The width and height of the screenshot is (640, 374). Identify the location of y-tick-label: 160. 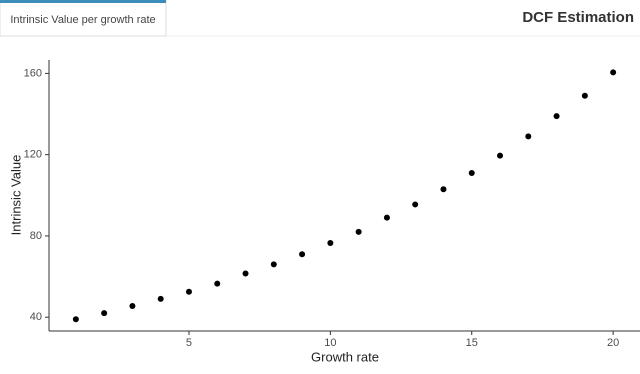
(33, 73).